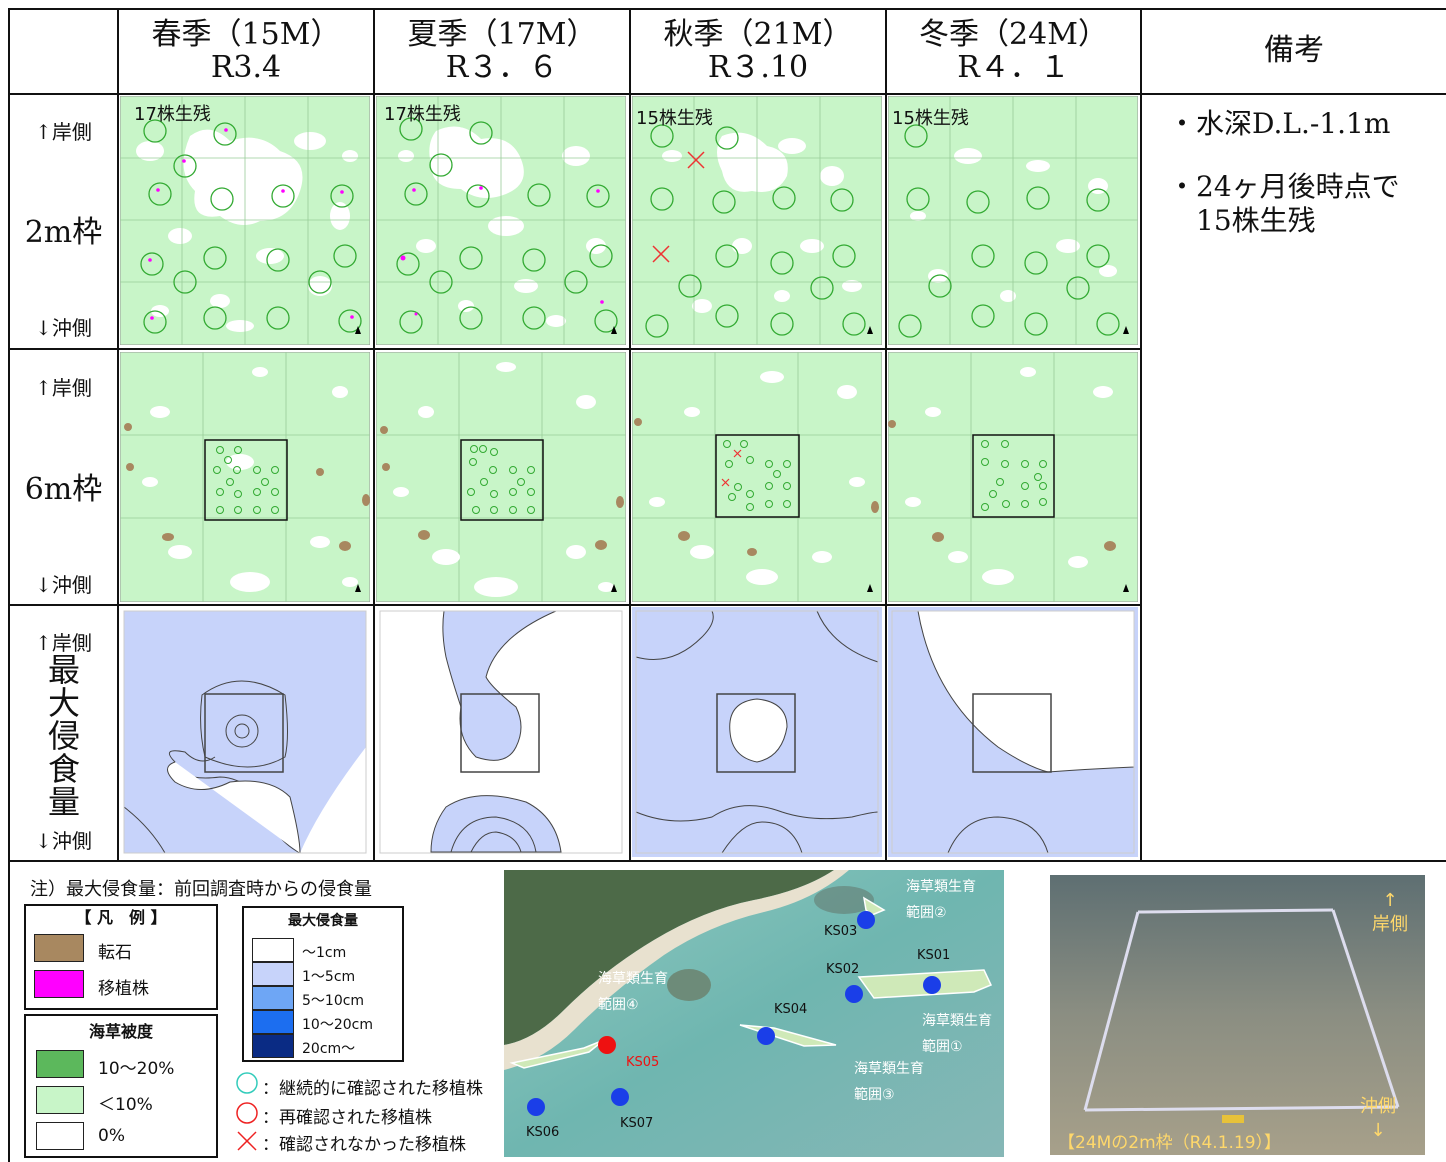 The image size is (1446, 1162). What do you see at coordinates (1378, 1130) in the screenshot?
I see `photo-offshore-arrow: ↓` at bounding box center [1378, 1130].